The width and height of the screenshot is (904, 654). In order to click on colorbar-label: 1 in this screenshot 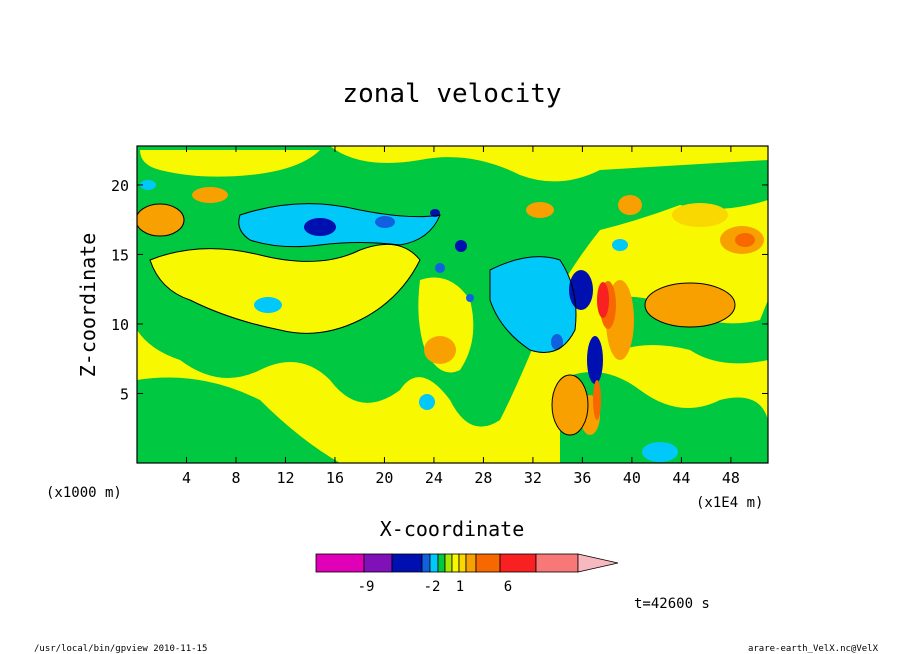, I will do `click(460, 587)`.